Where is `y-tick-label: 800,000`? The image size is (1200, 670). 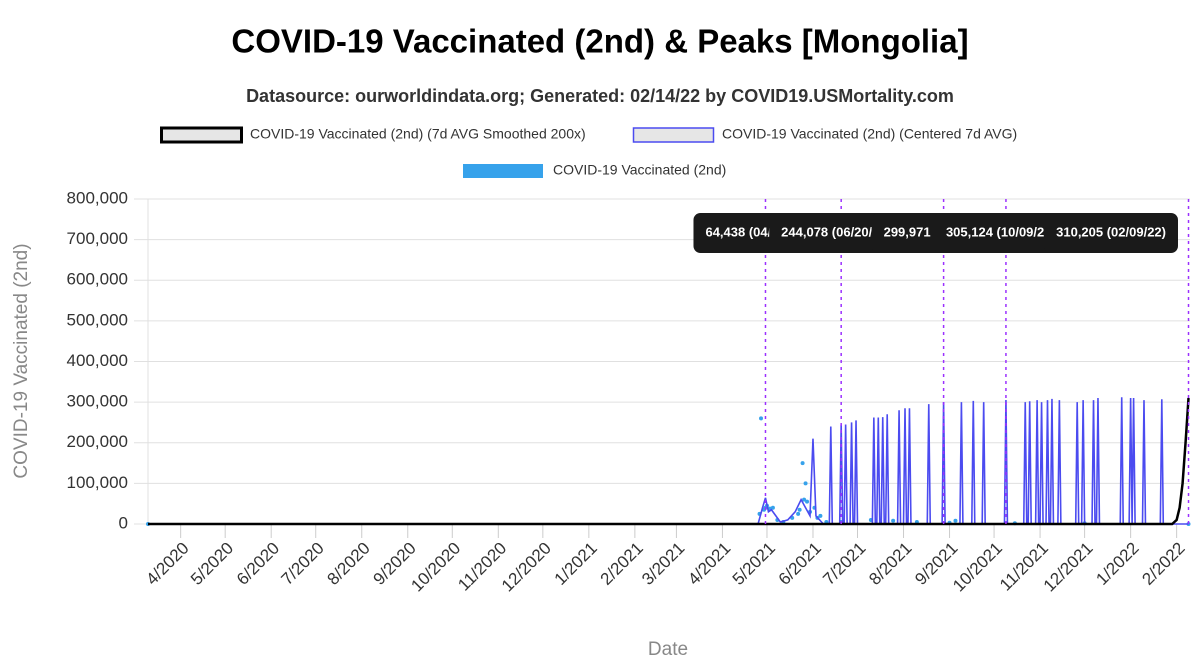 y-tick-label: 800,000 is located at coordinates (97, 197).